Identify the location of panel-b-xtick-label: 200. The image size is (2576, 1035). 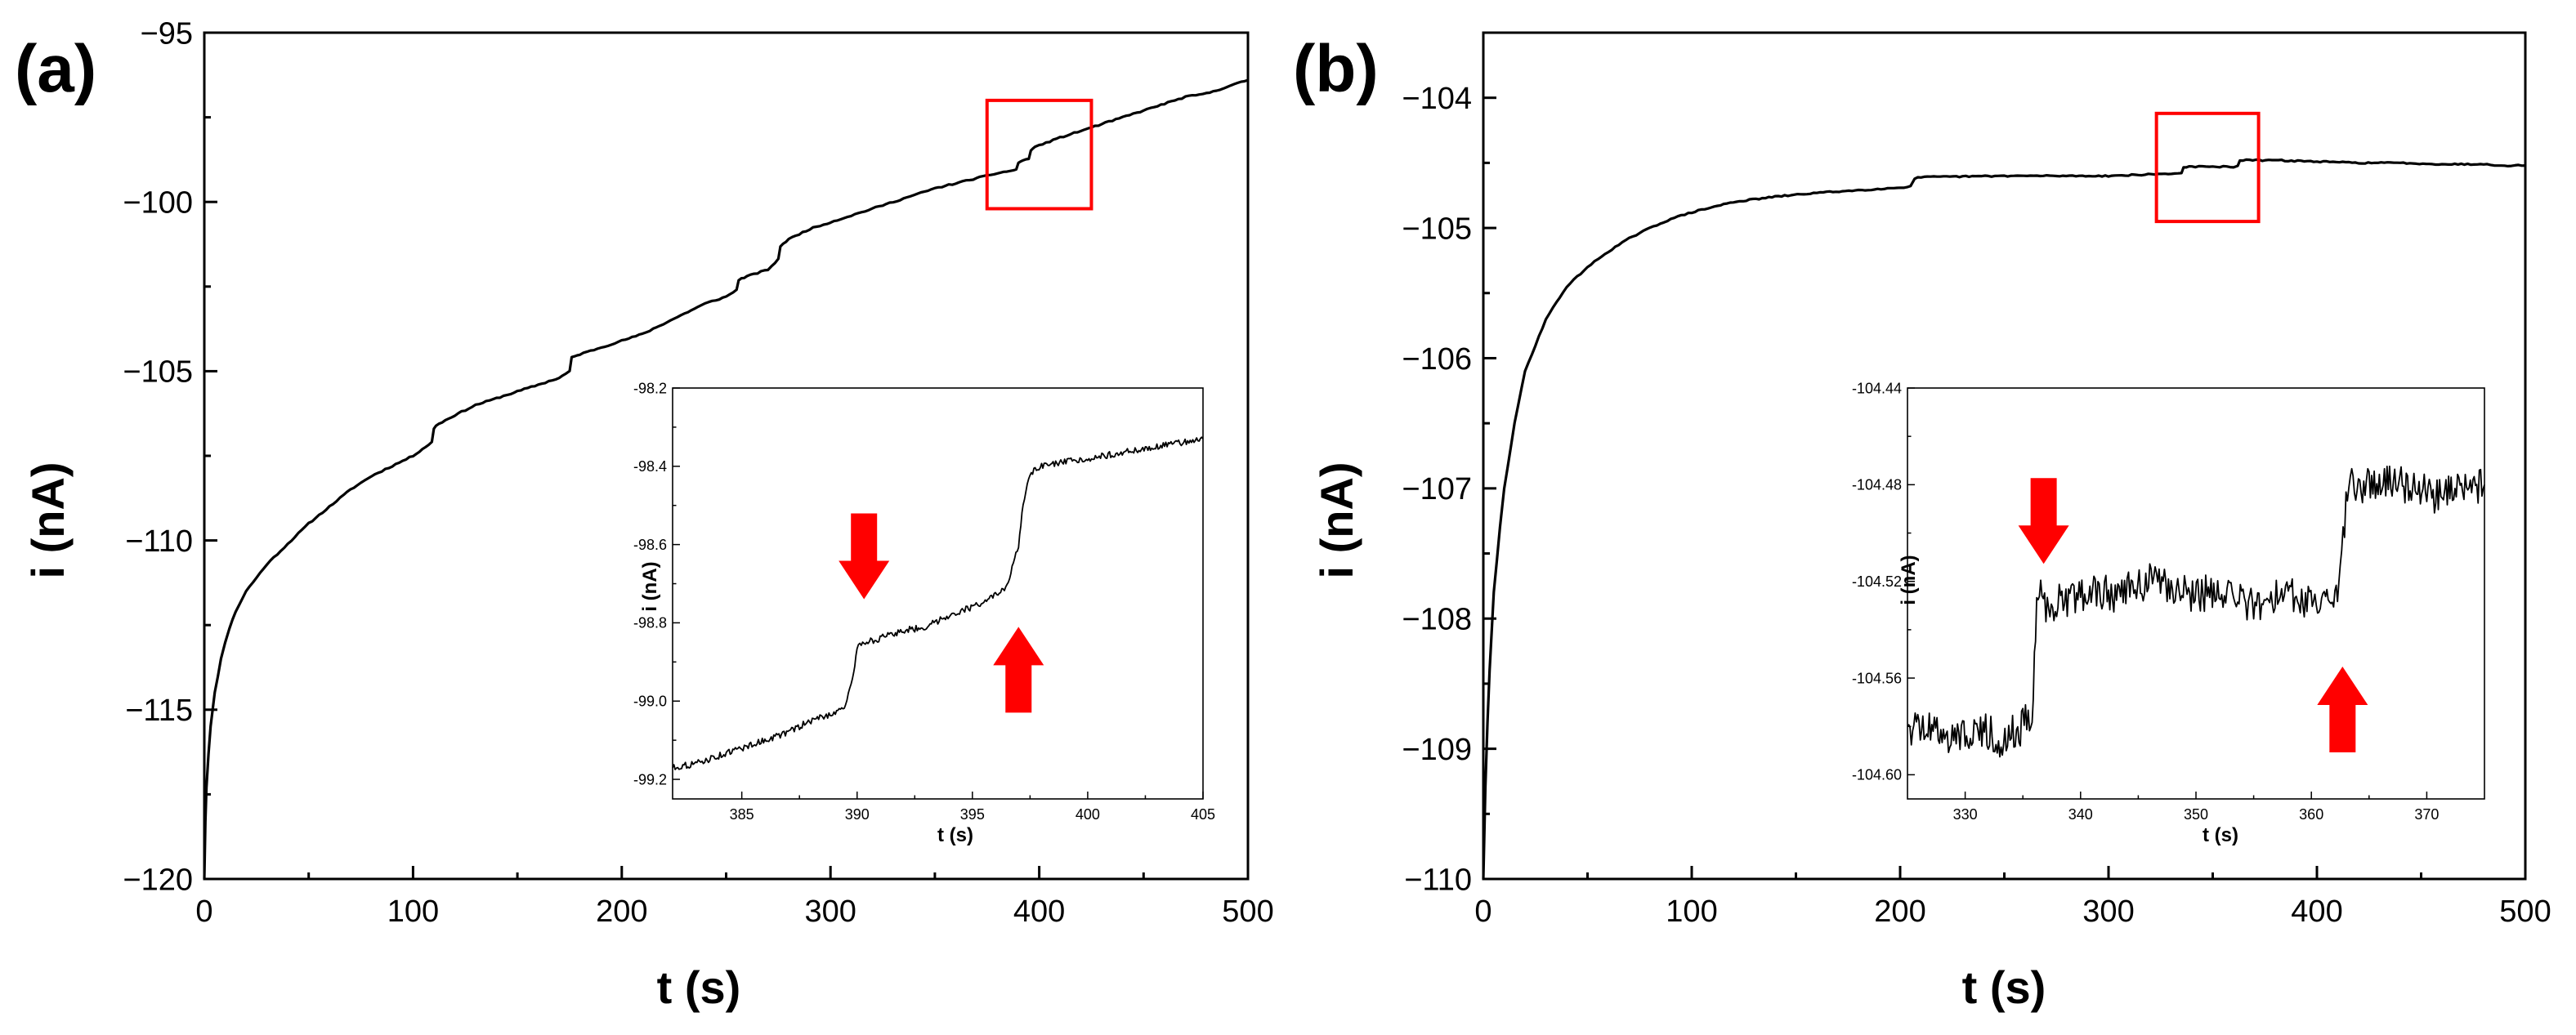
(1900, 912).